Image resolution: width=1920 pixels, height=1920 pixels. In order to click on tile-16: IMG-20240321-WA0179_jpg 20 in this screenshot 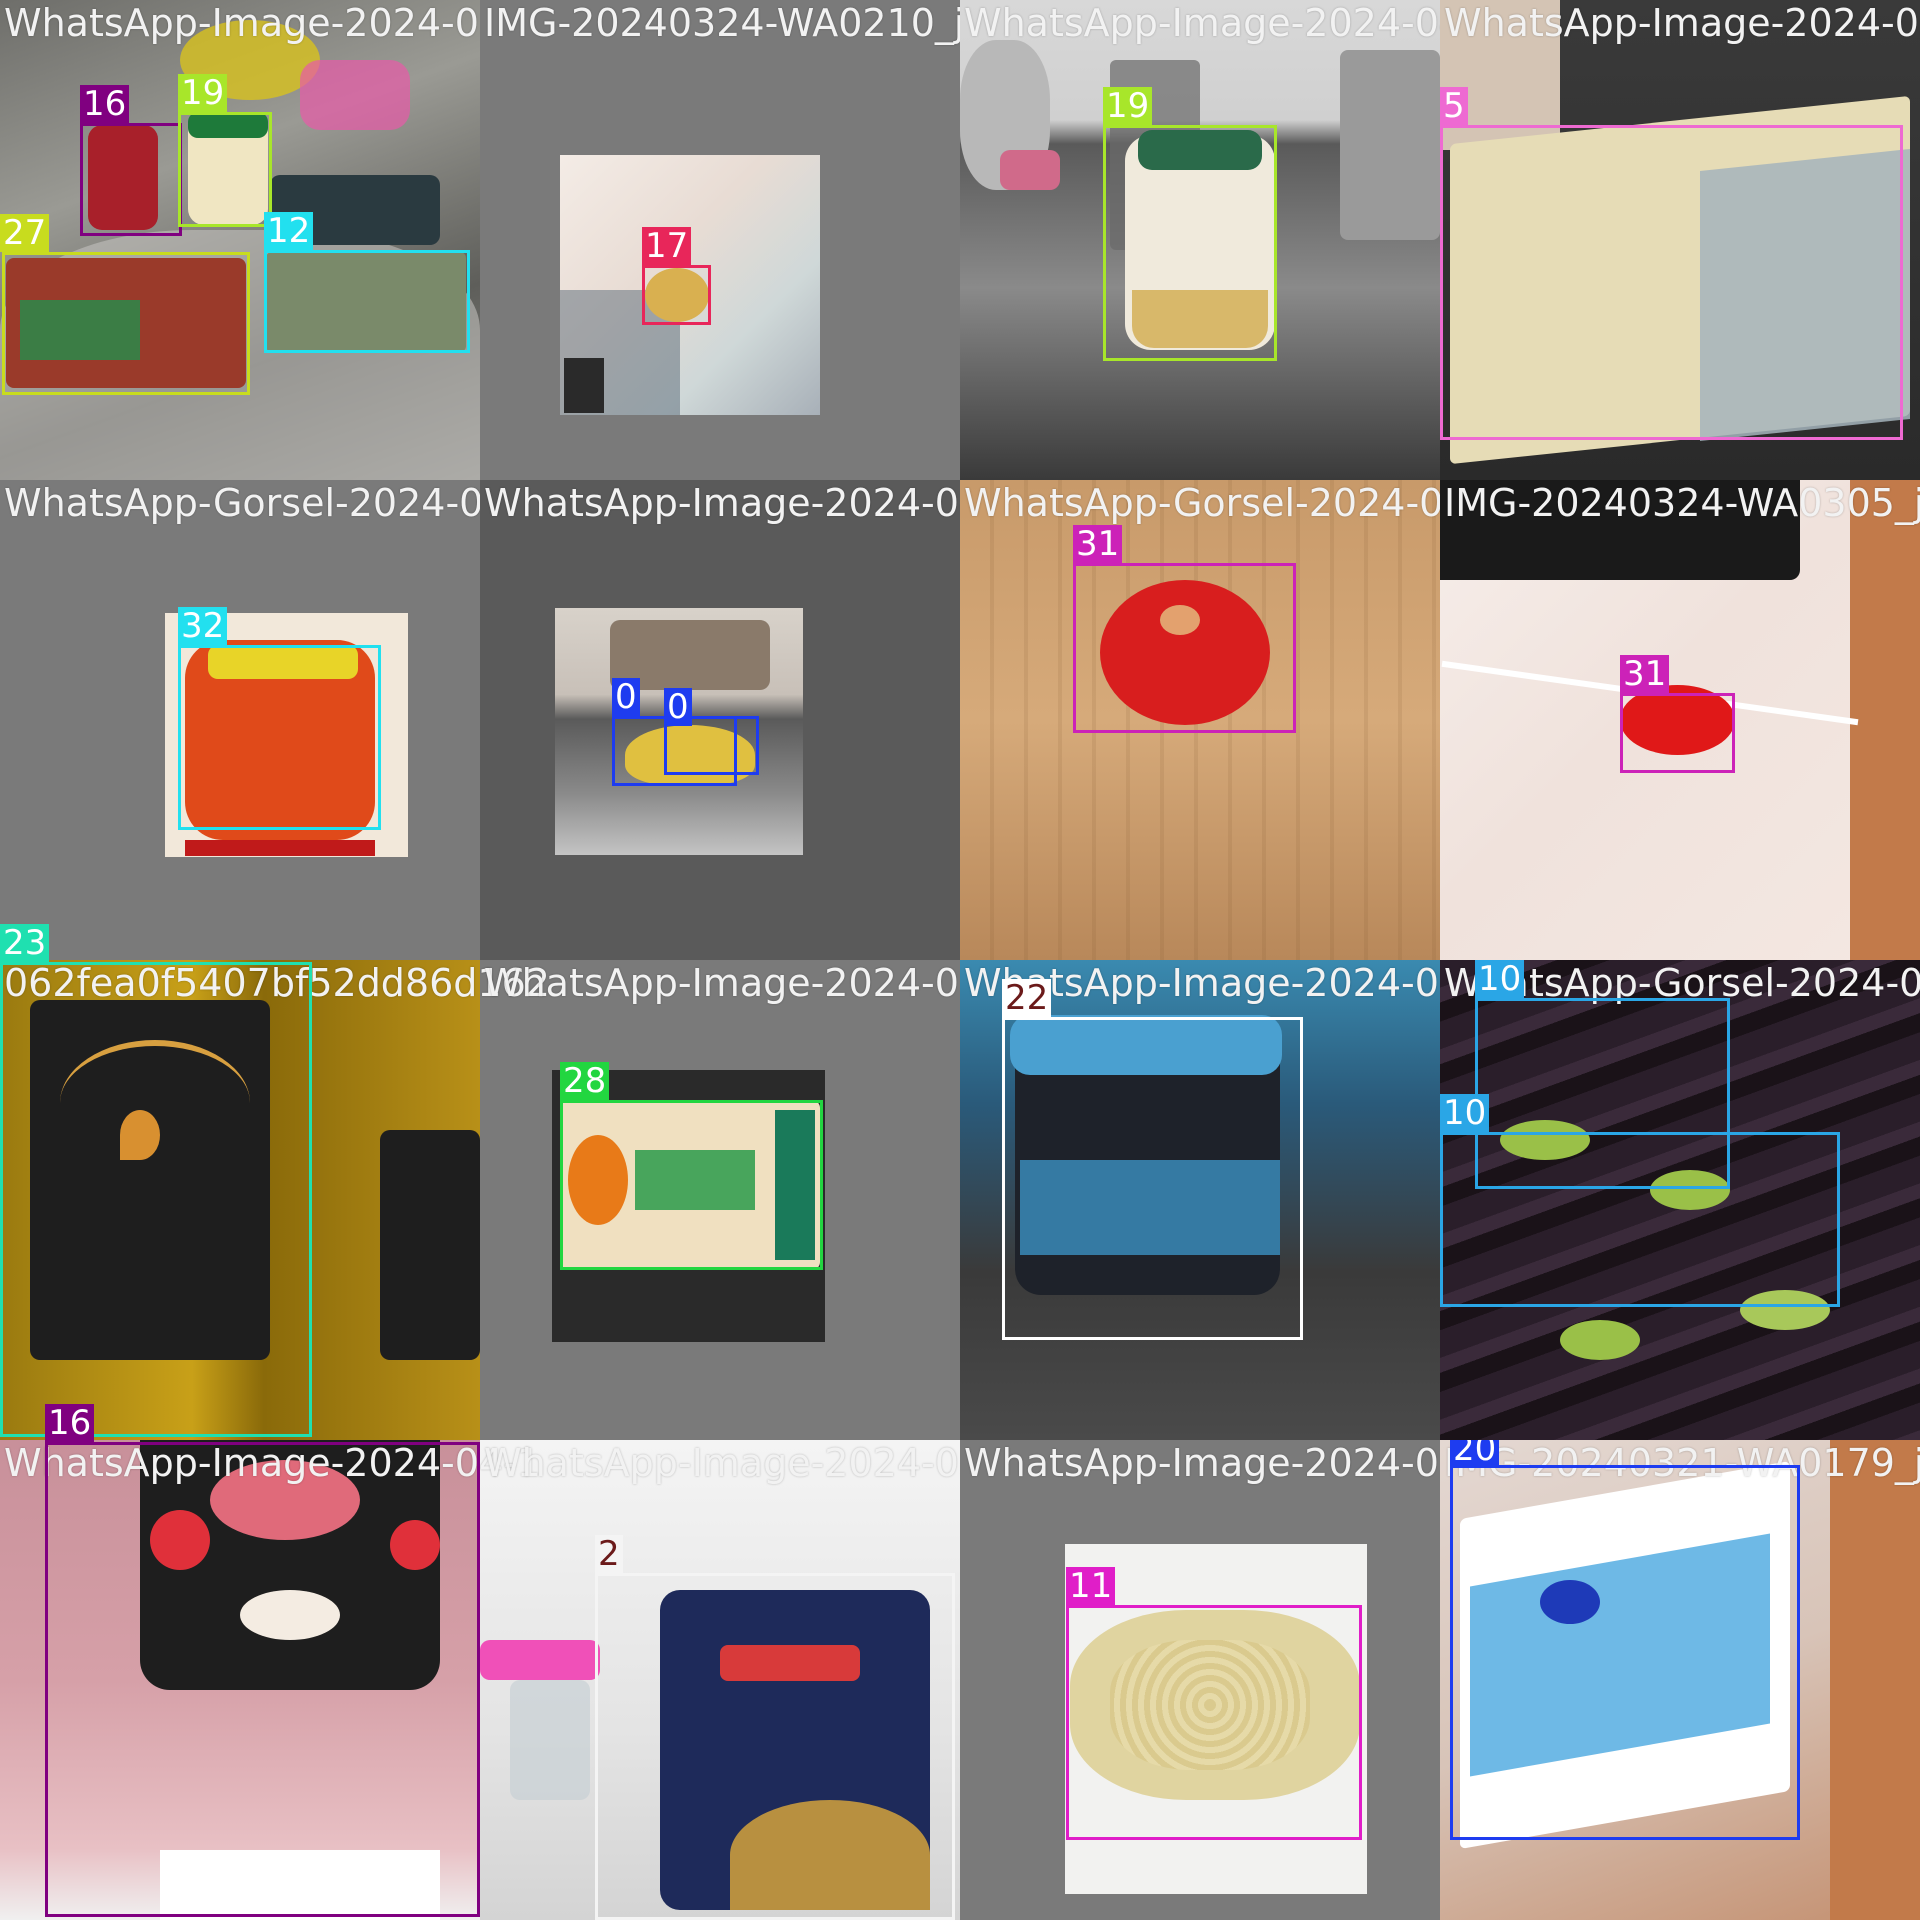, I will do `click(1680, 1680)`.